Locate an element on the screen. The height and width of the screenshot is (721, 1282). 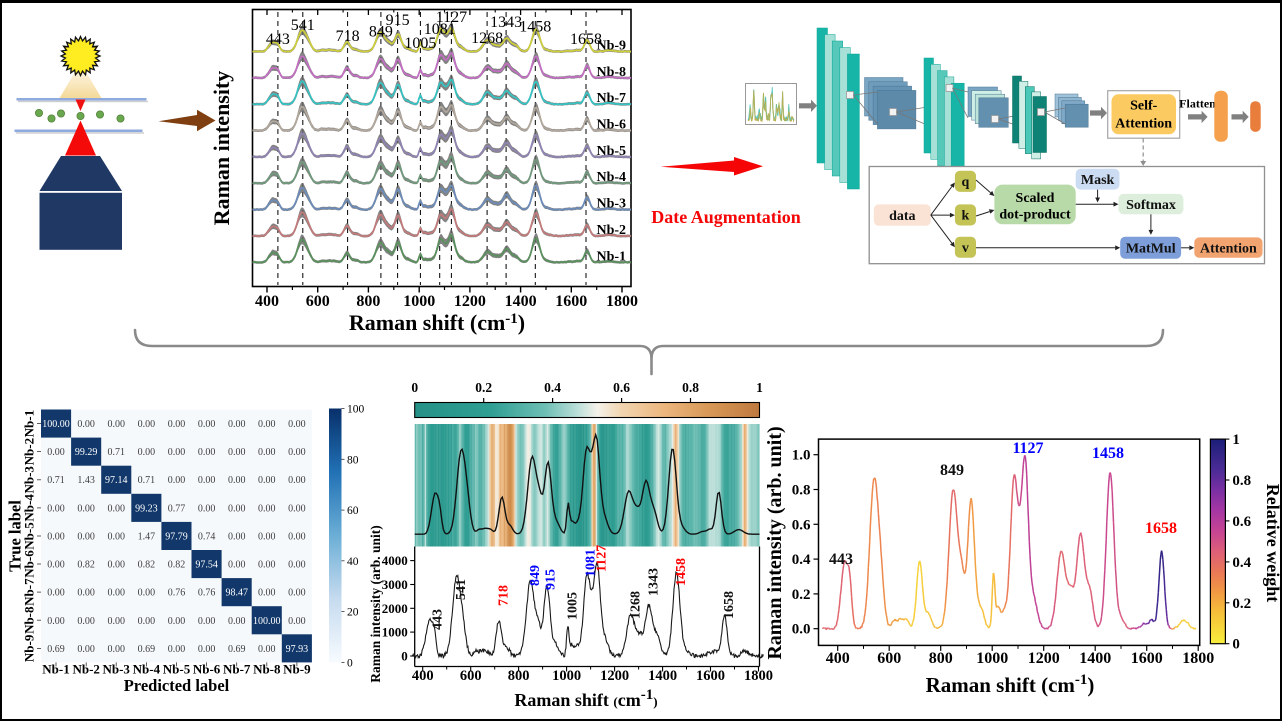
svg-text: 3000 is located at coordinates (395, 584).